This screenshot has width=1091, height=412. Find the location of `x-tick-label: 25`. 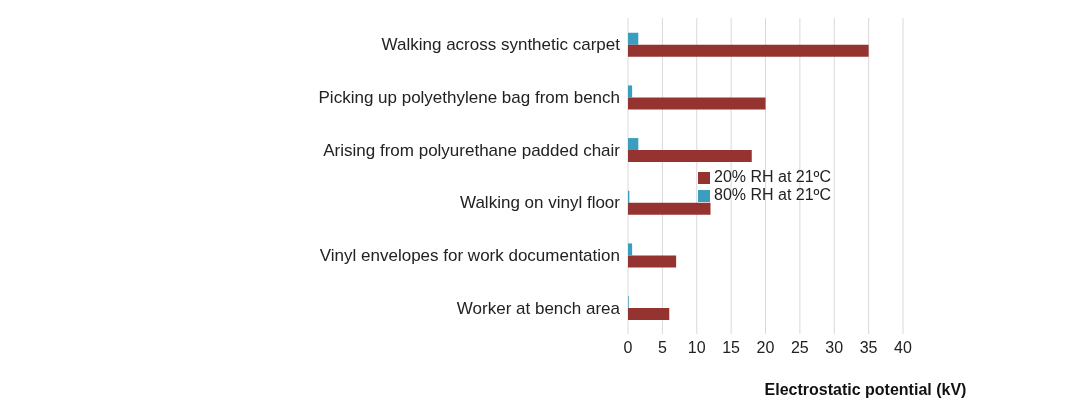

x-tick-label: 25 is located at coordinates (799, 348).